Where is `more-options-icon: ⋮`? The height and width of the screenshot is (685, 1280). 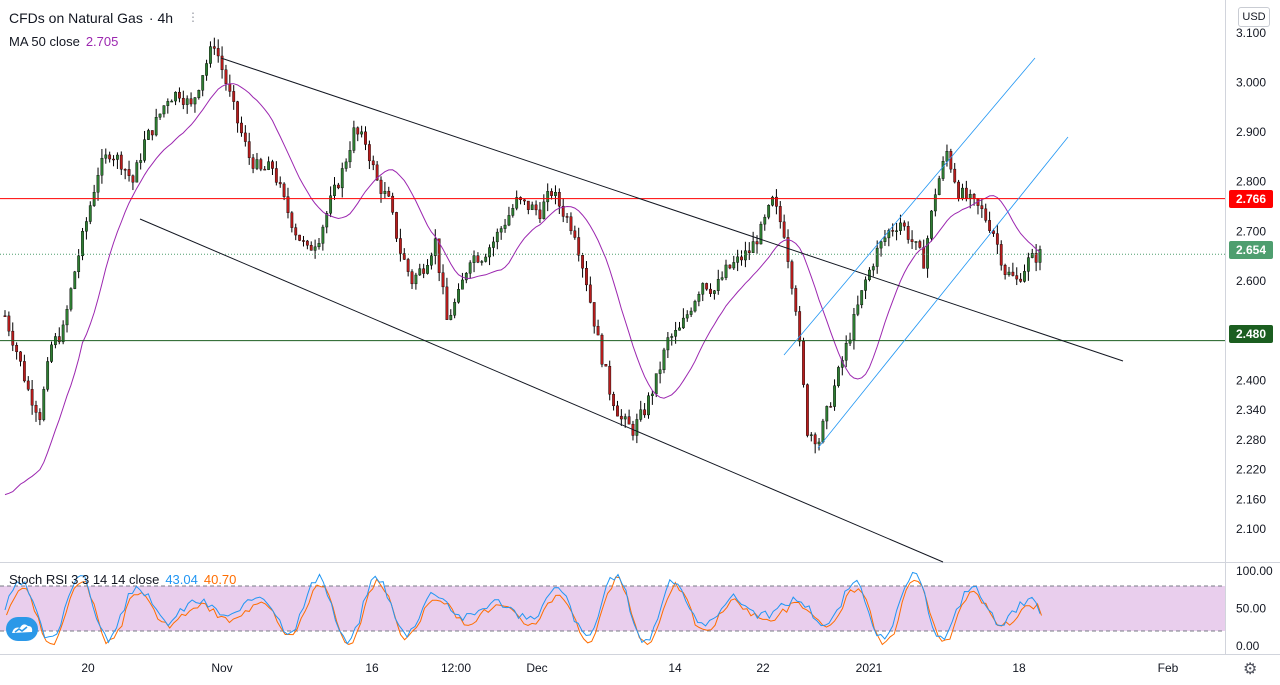 more-options-icon: ⋮ is located at coordinates (193, 17).